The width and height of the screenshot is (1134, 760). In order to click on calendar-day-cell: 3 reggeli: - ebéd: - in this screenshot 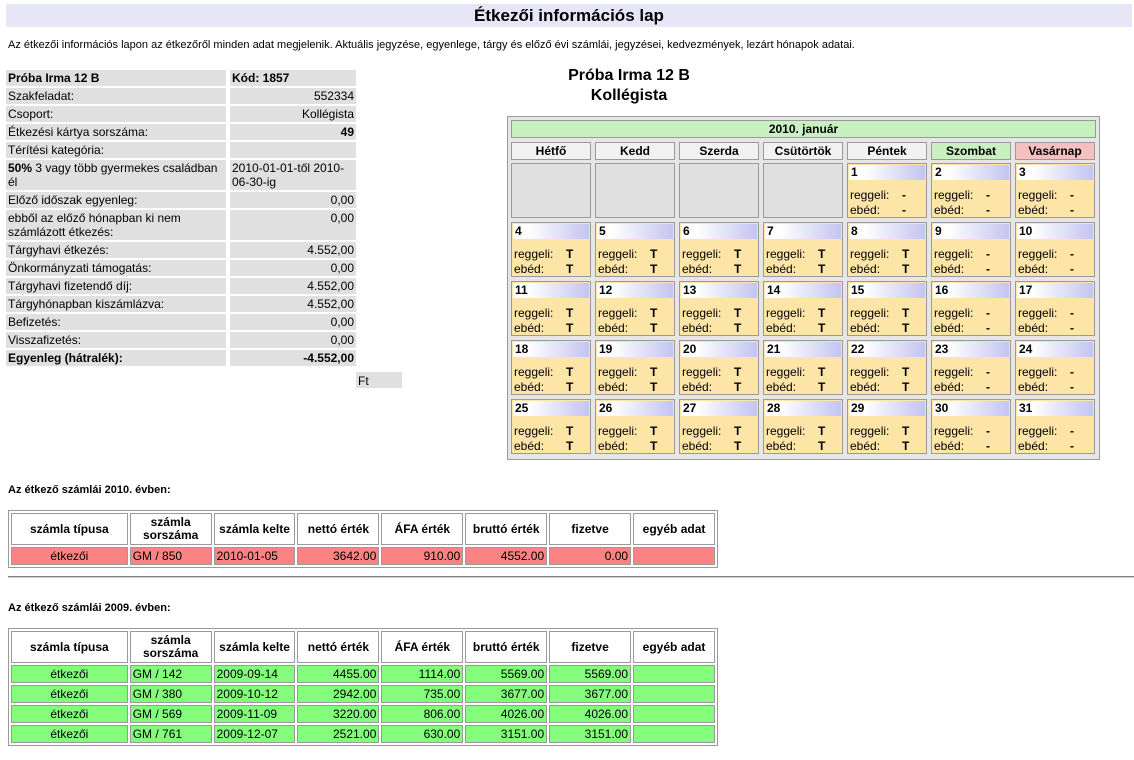, I will do `click(1055, 190)`.